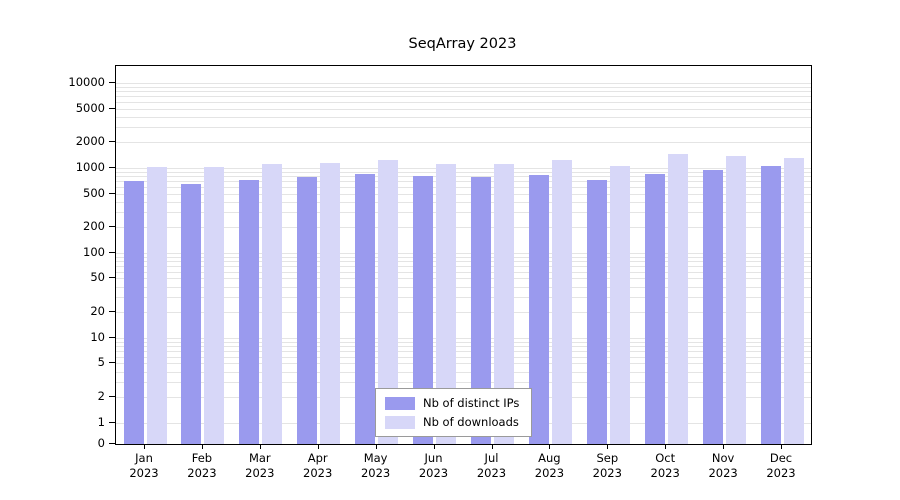 Image resolution: width=900 pixels, height=500 pixels. I want to click on legend-label: Nb of distinct IPs, so click(471, 403).